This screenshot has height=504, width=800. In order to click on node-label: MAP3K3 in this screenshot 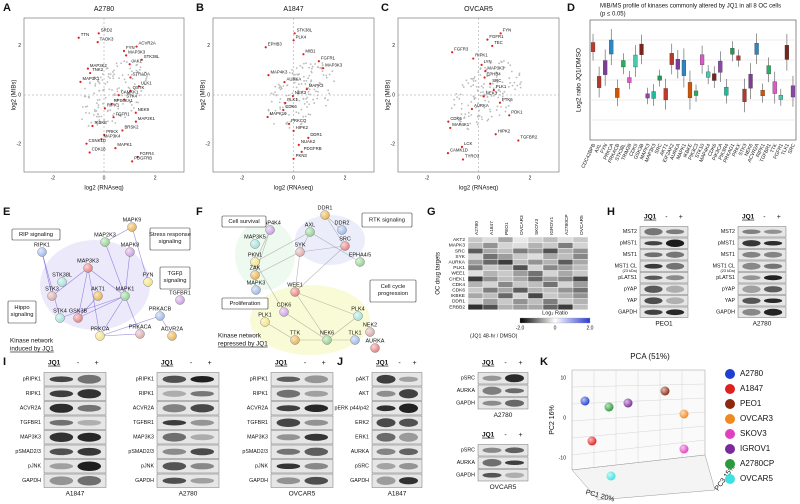, I will do `click(88, 261)`.